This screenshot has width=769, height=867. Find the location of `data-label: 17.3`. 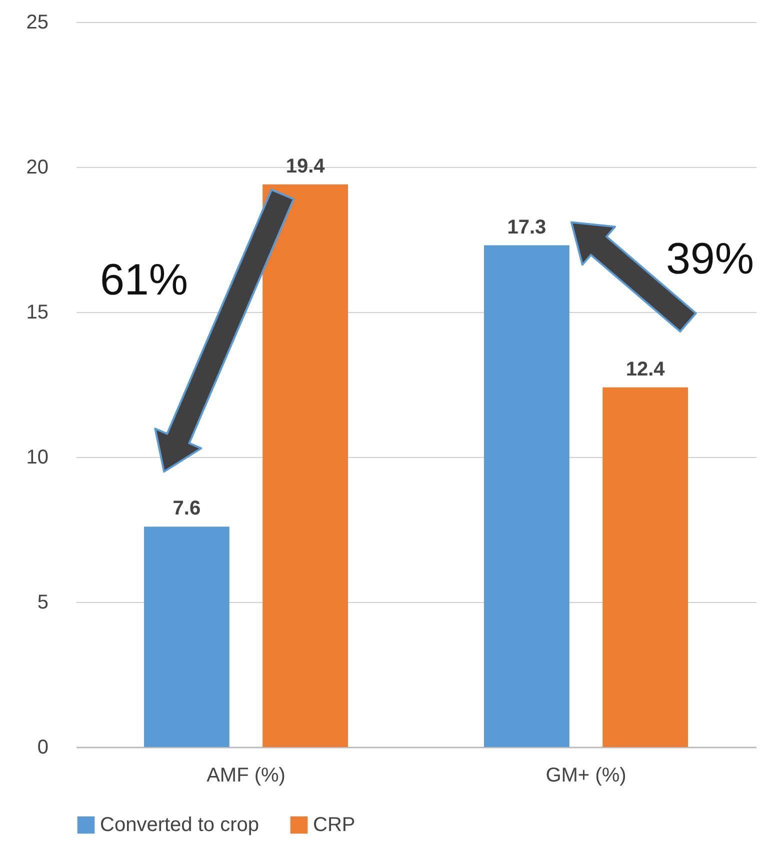

data-label: 17.3 is located at coordinates (526, 227).